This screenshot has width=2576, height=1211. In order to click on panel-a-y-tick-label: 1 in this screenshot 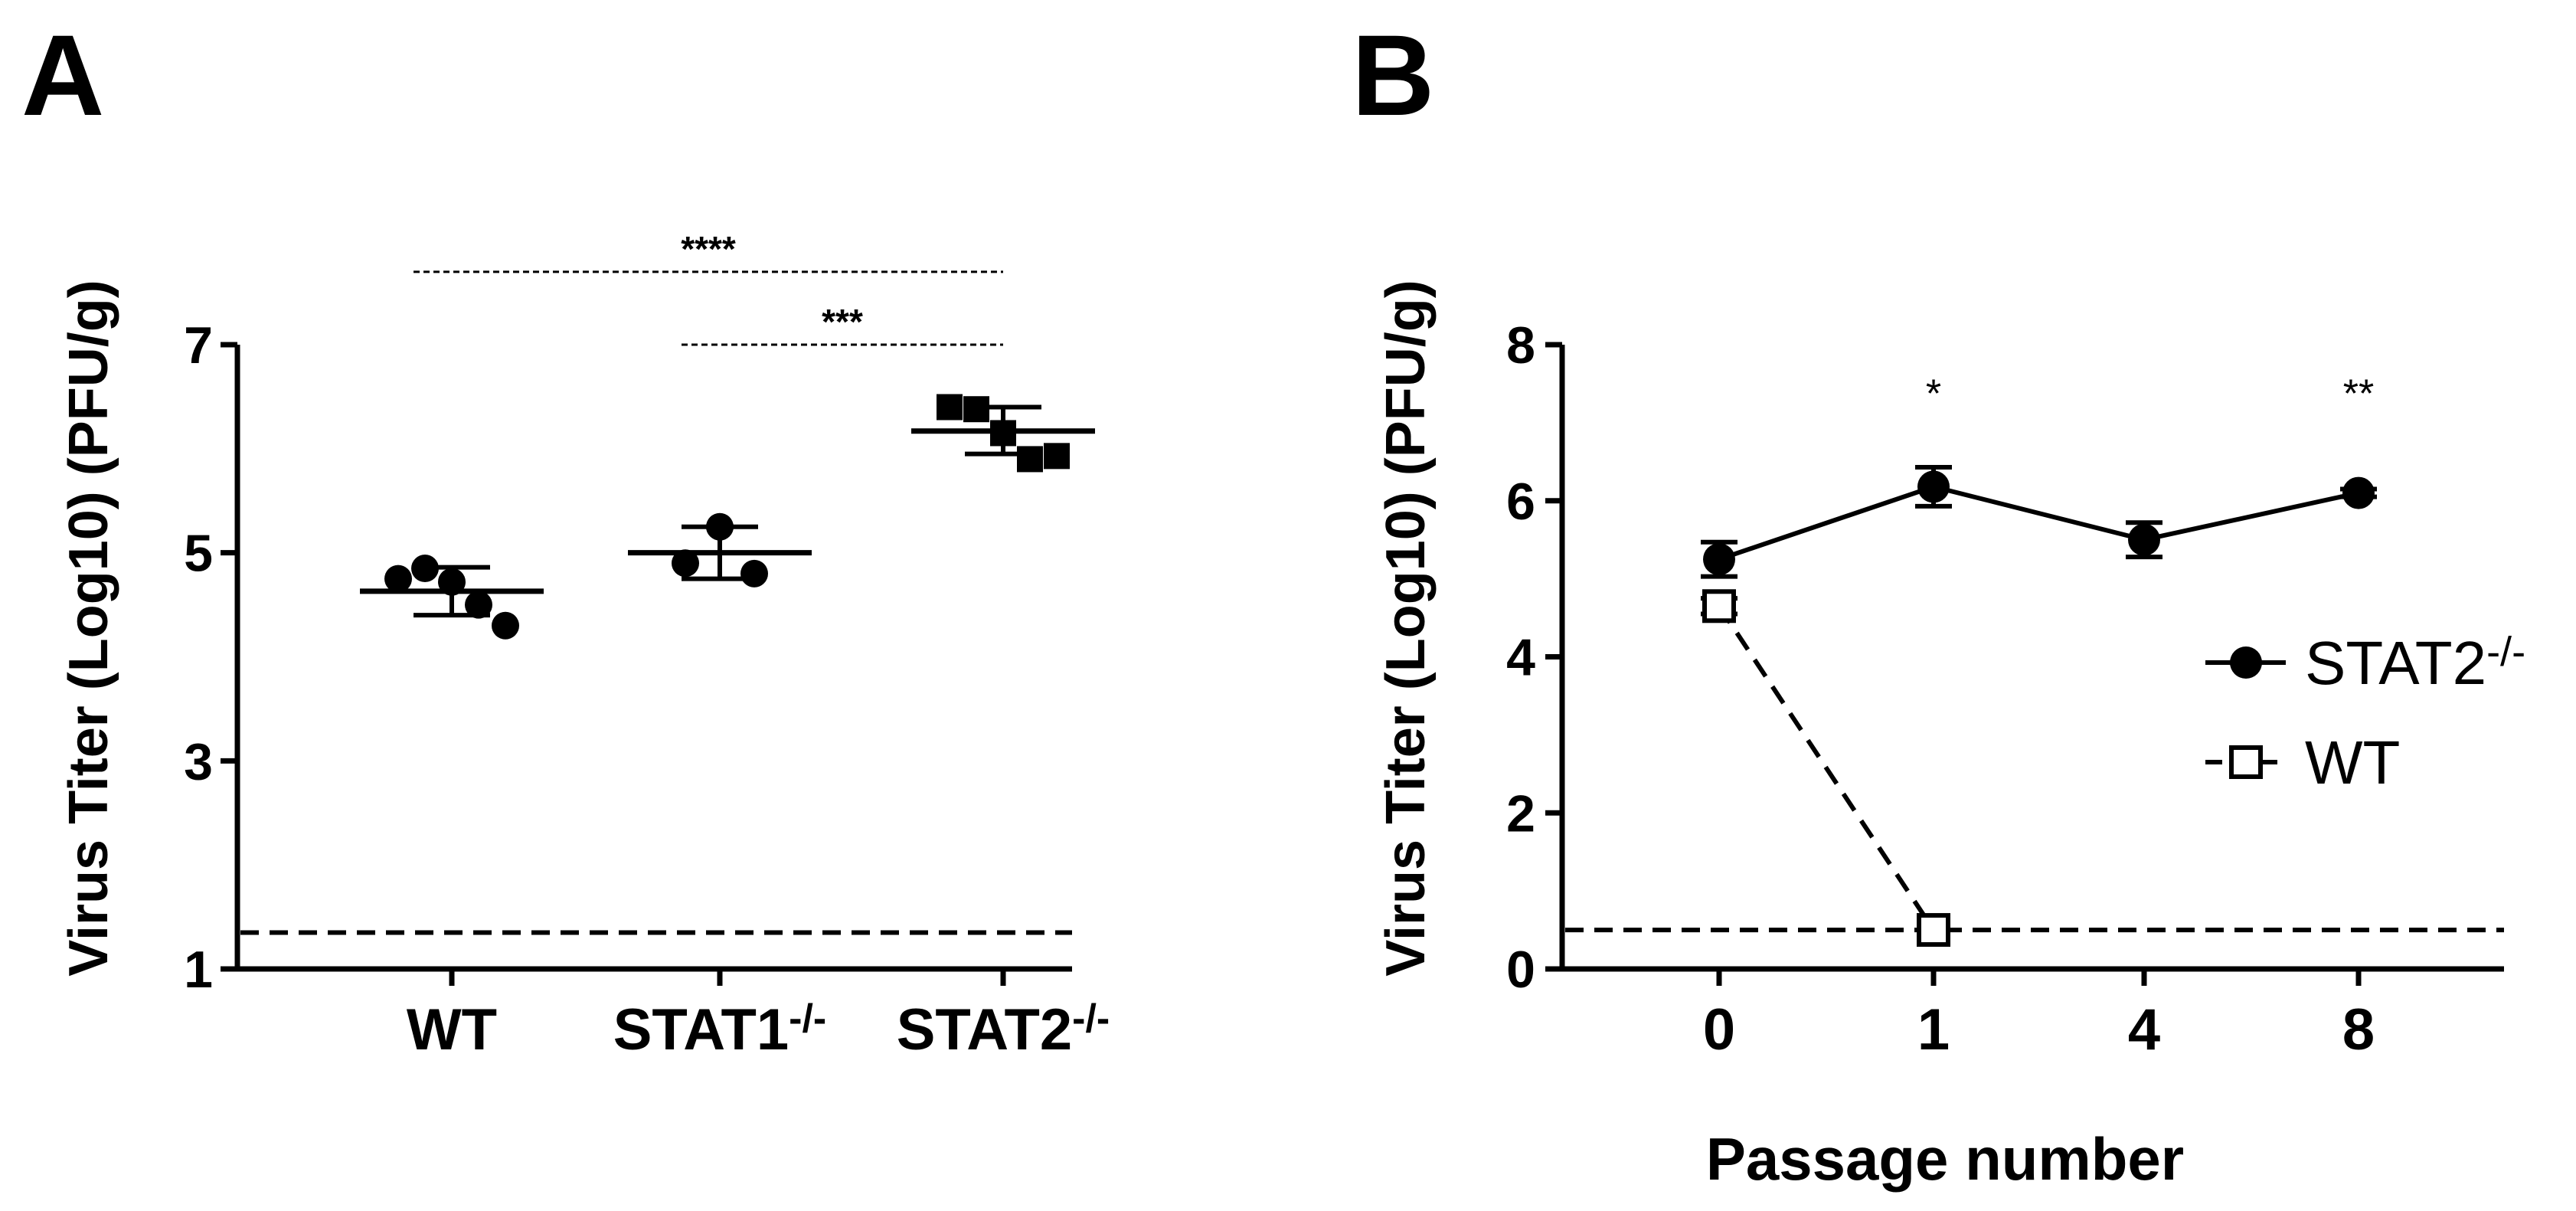, I will do `click(198, 970)`.